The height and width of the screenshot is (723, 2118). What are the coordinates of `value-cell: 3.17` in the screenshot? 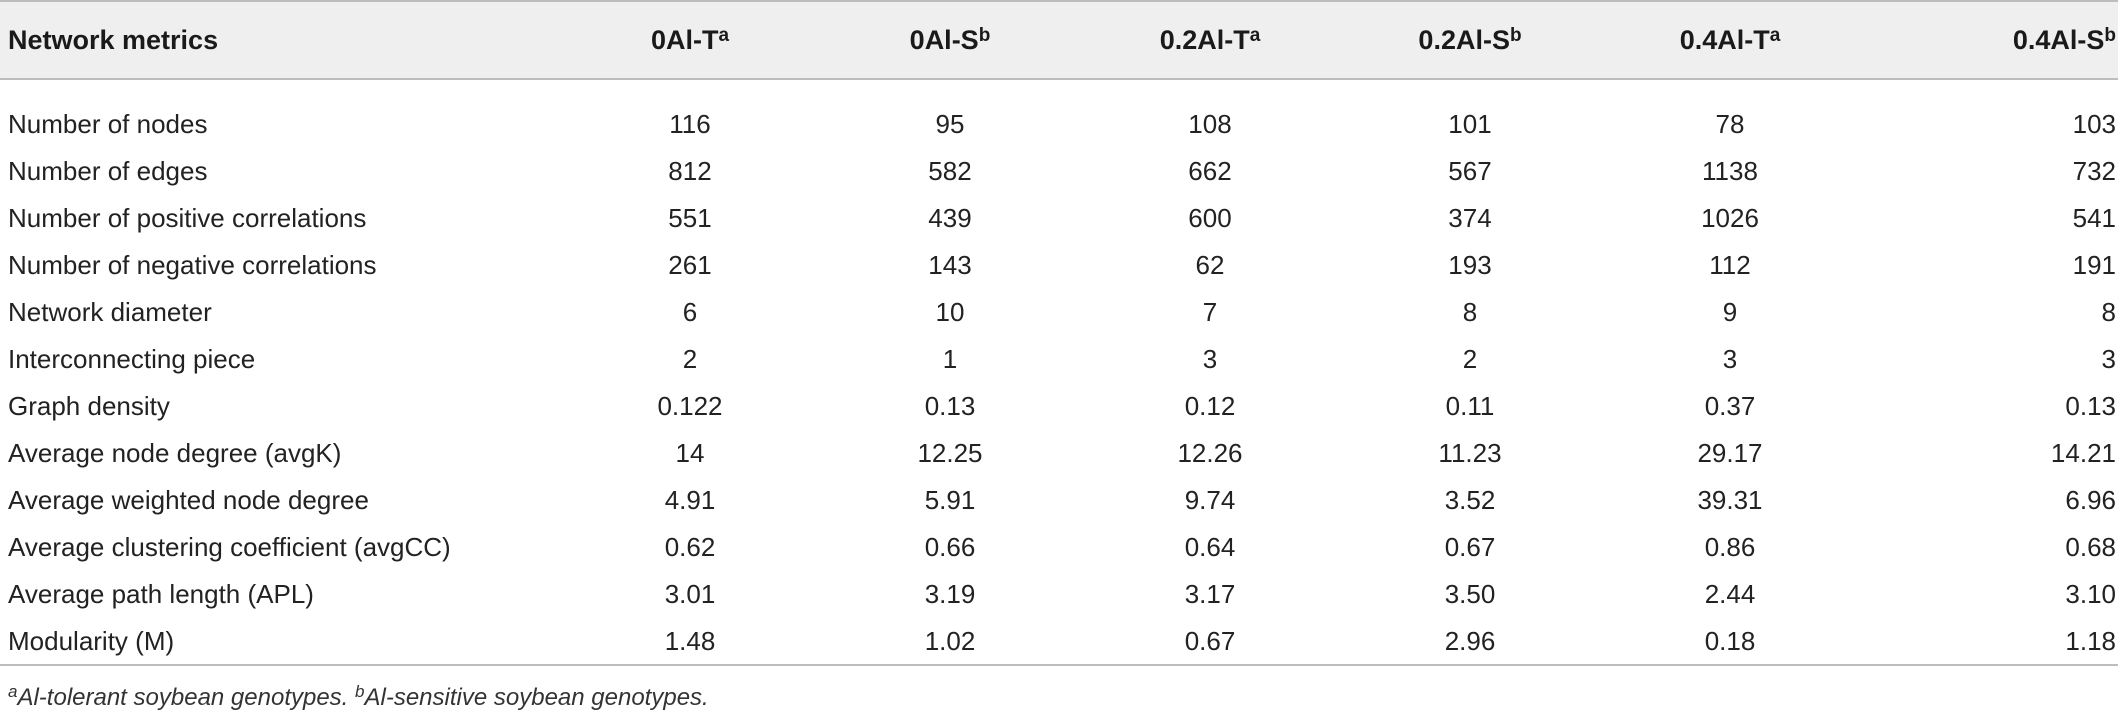 It's located at (1210, 594).